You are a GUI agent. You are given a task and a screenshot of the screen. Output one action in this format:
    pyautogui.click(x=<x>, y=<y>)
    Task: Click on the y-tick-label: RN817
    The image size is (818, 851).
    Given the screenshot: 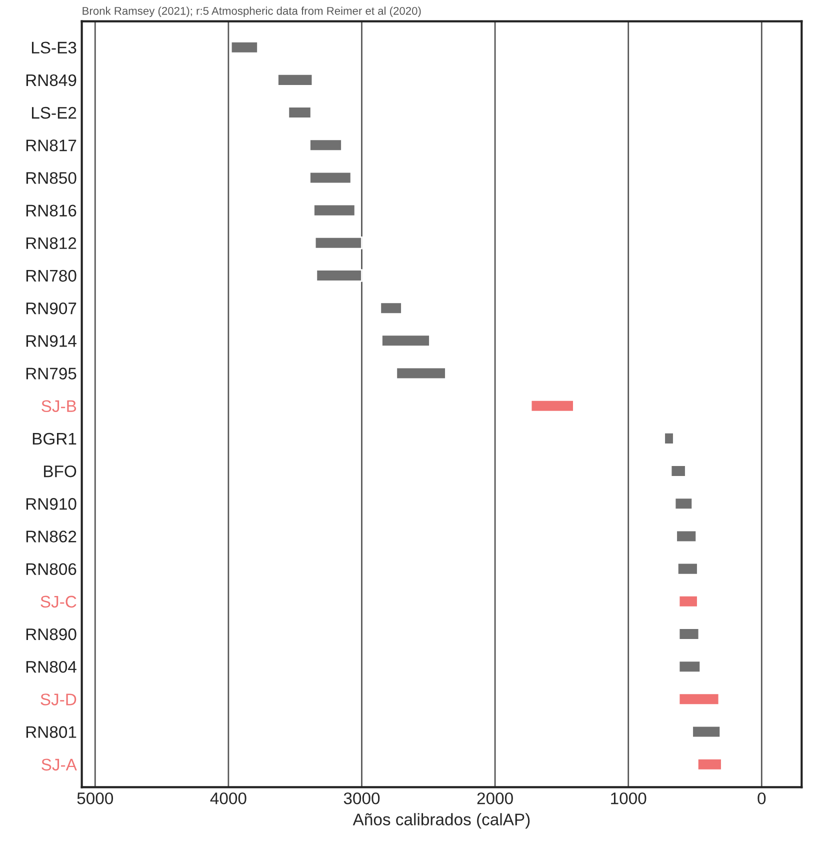 What is the action you would take?
    pyautogui.click(x=51, y=146)
    